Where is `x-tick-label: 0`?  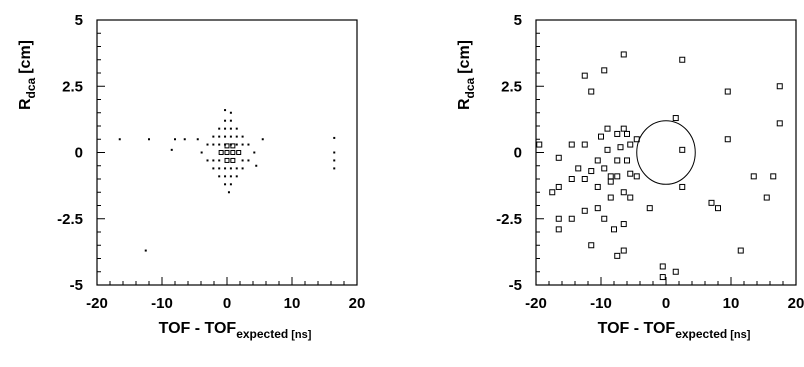
x-tick-label: 0 is located at coordinates (666, 303).